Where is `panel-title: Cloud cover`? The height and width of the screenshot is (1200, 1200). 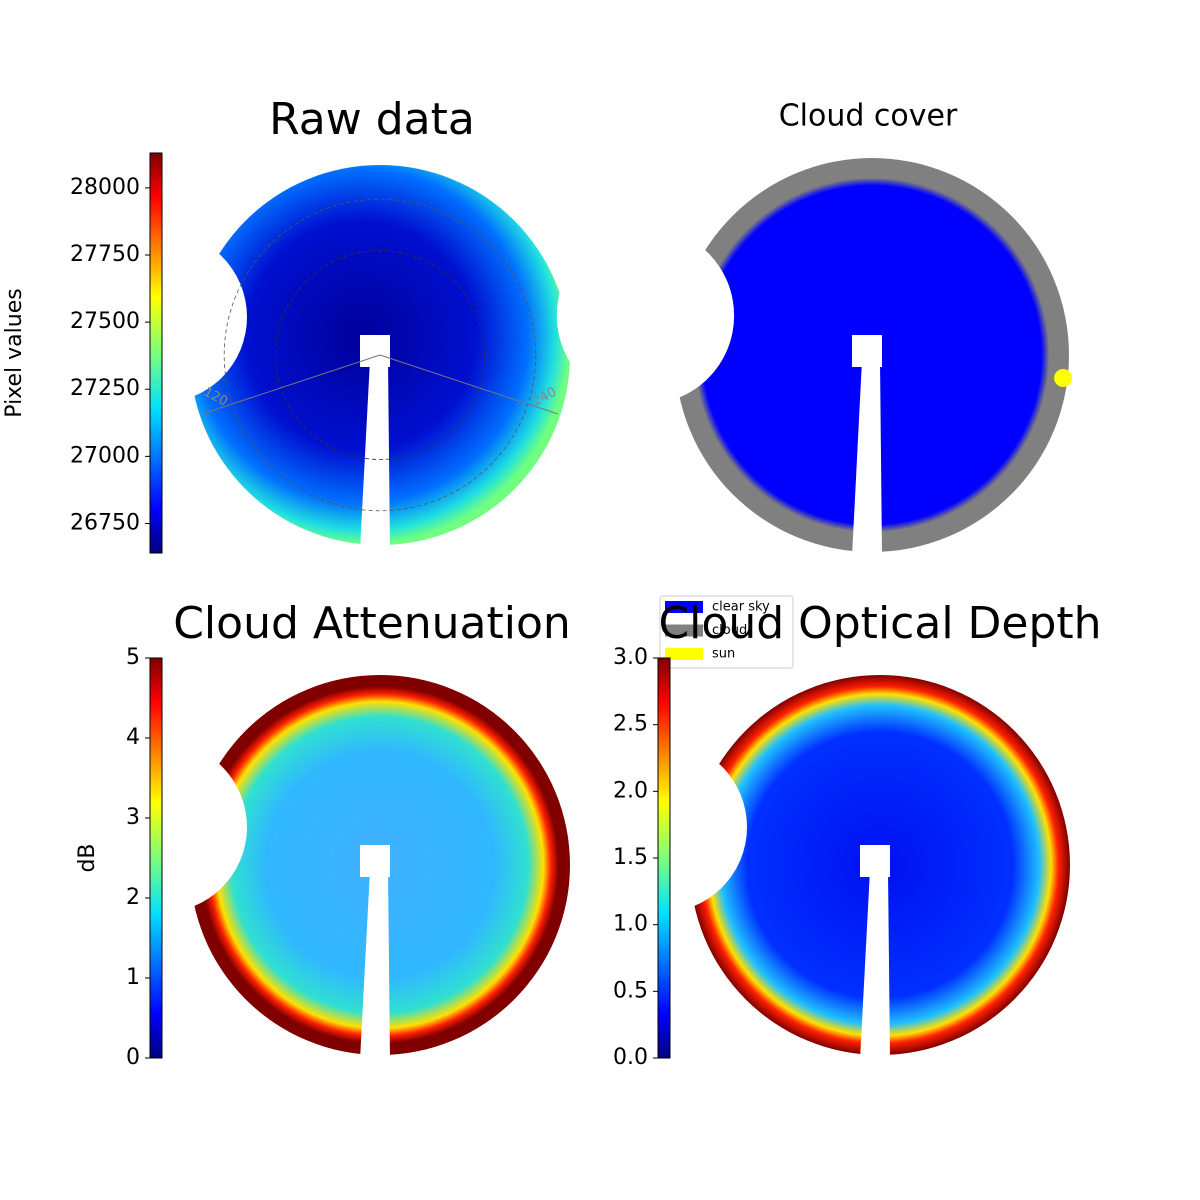 panel-title: Cloud cover is located at coordinates (868, 116).